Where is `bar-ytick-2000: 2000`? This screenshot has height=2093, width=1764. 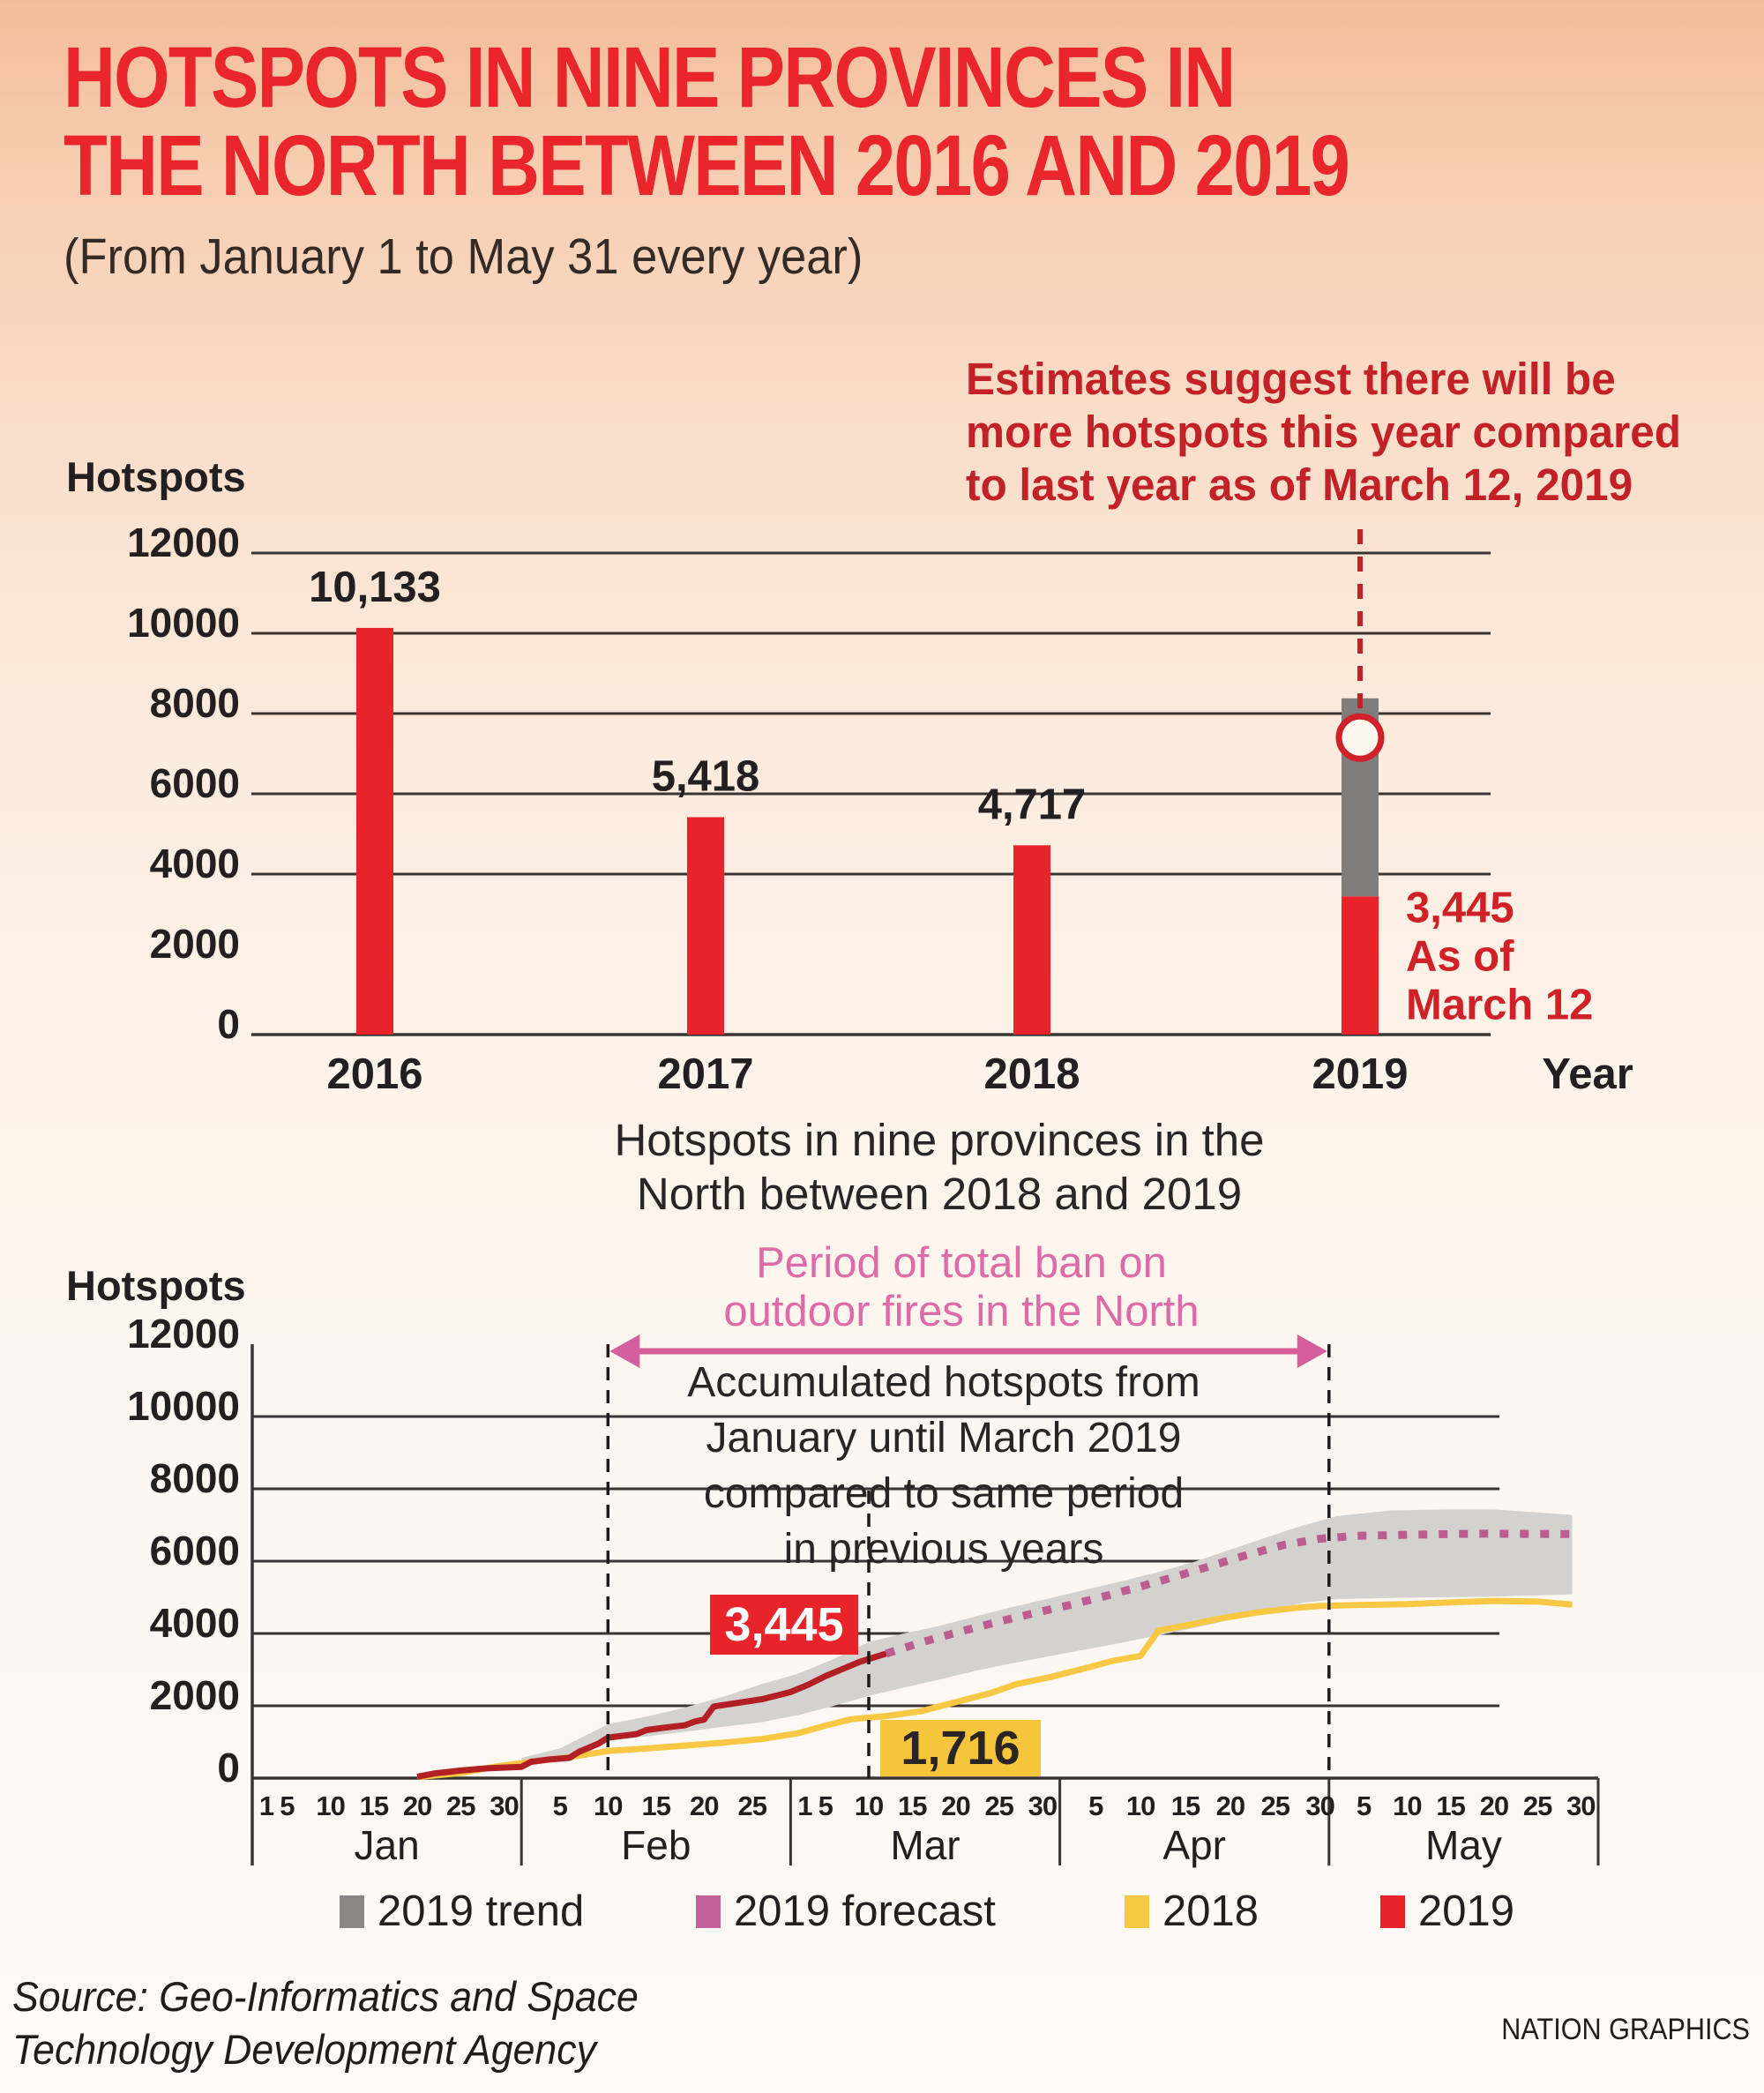
bar-ytick-2000: 2000 is located at coordinates (195, 944).